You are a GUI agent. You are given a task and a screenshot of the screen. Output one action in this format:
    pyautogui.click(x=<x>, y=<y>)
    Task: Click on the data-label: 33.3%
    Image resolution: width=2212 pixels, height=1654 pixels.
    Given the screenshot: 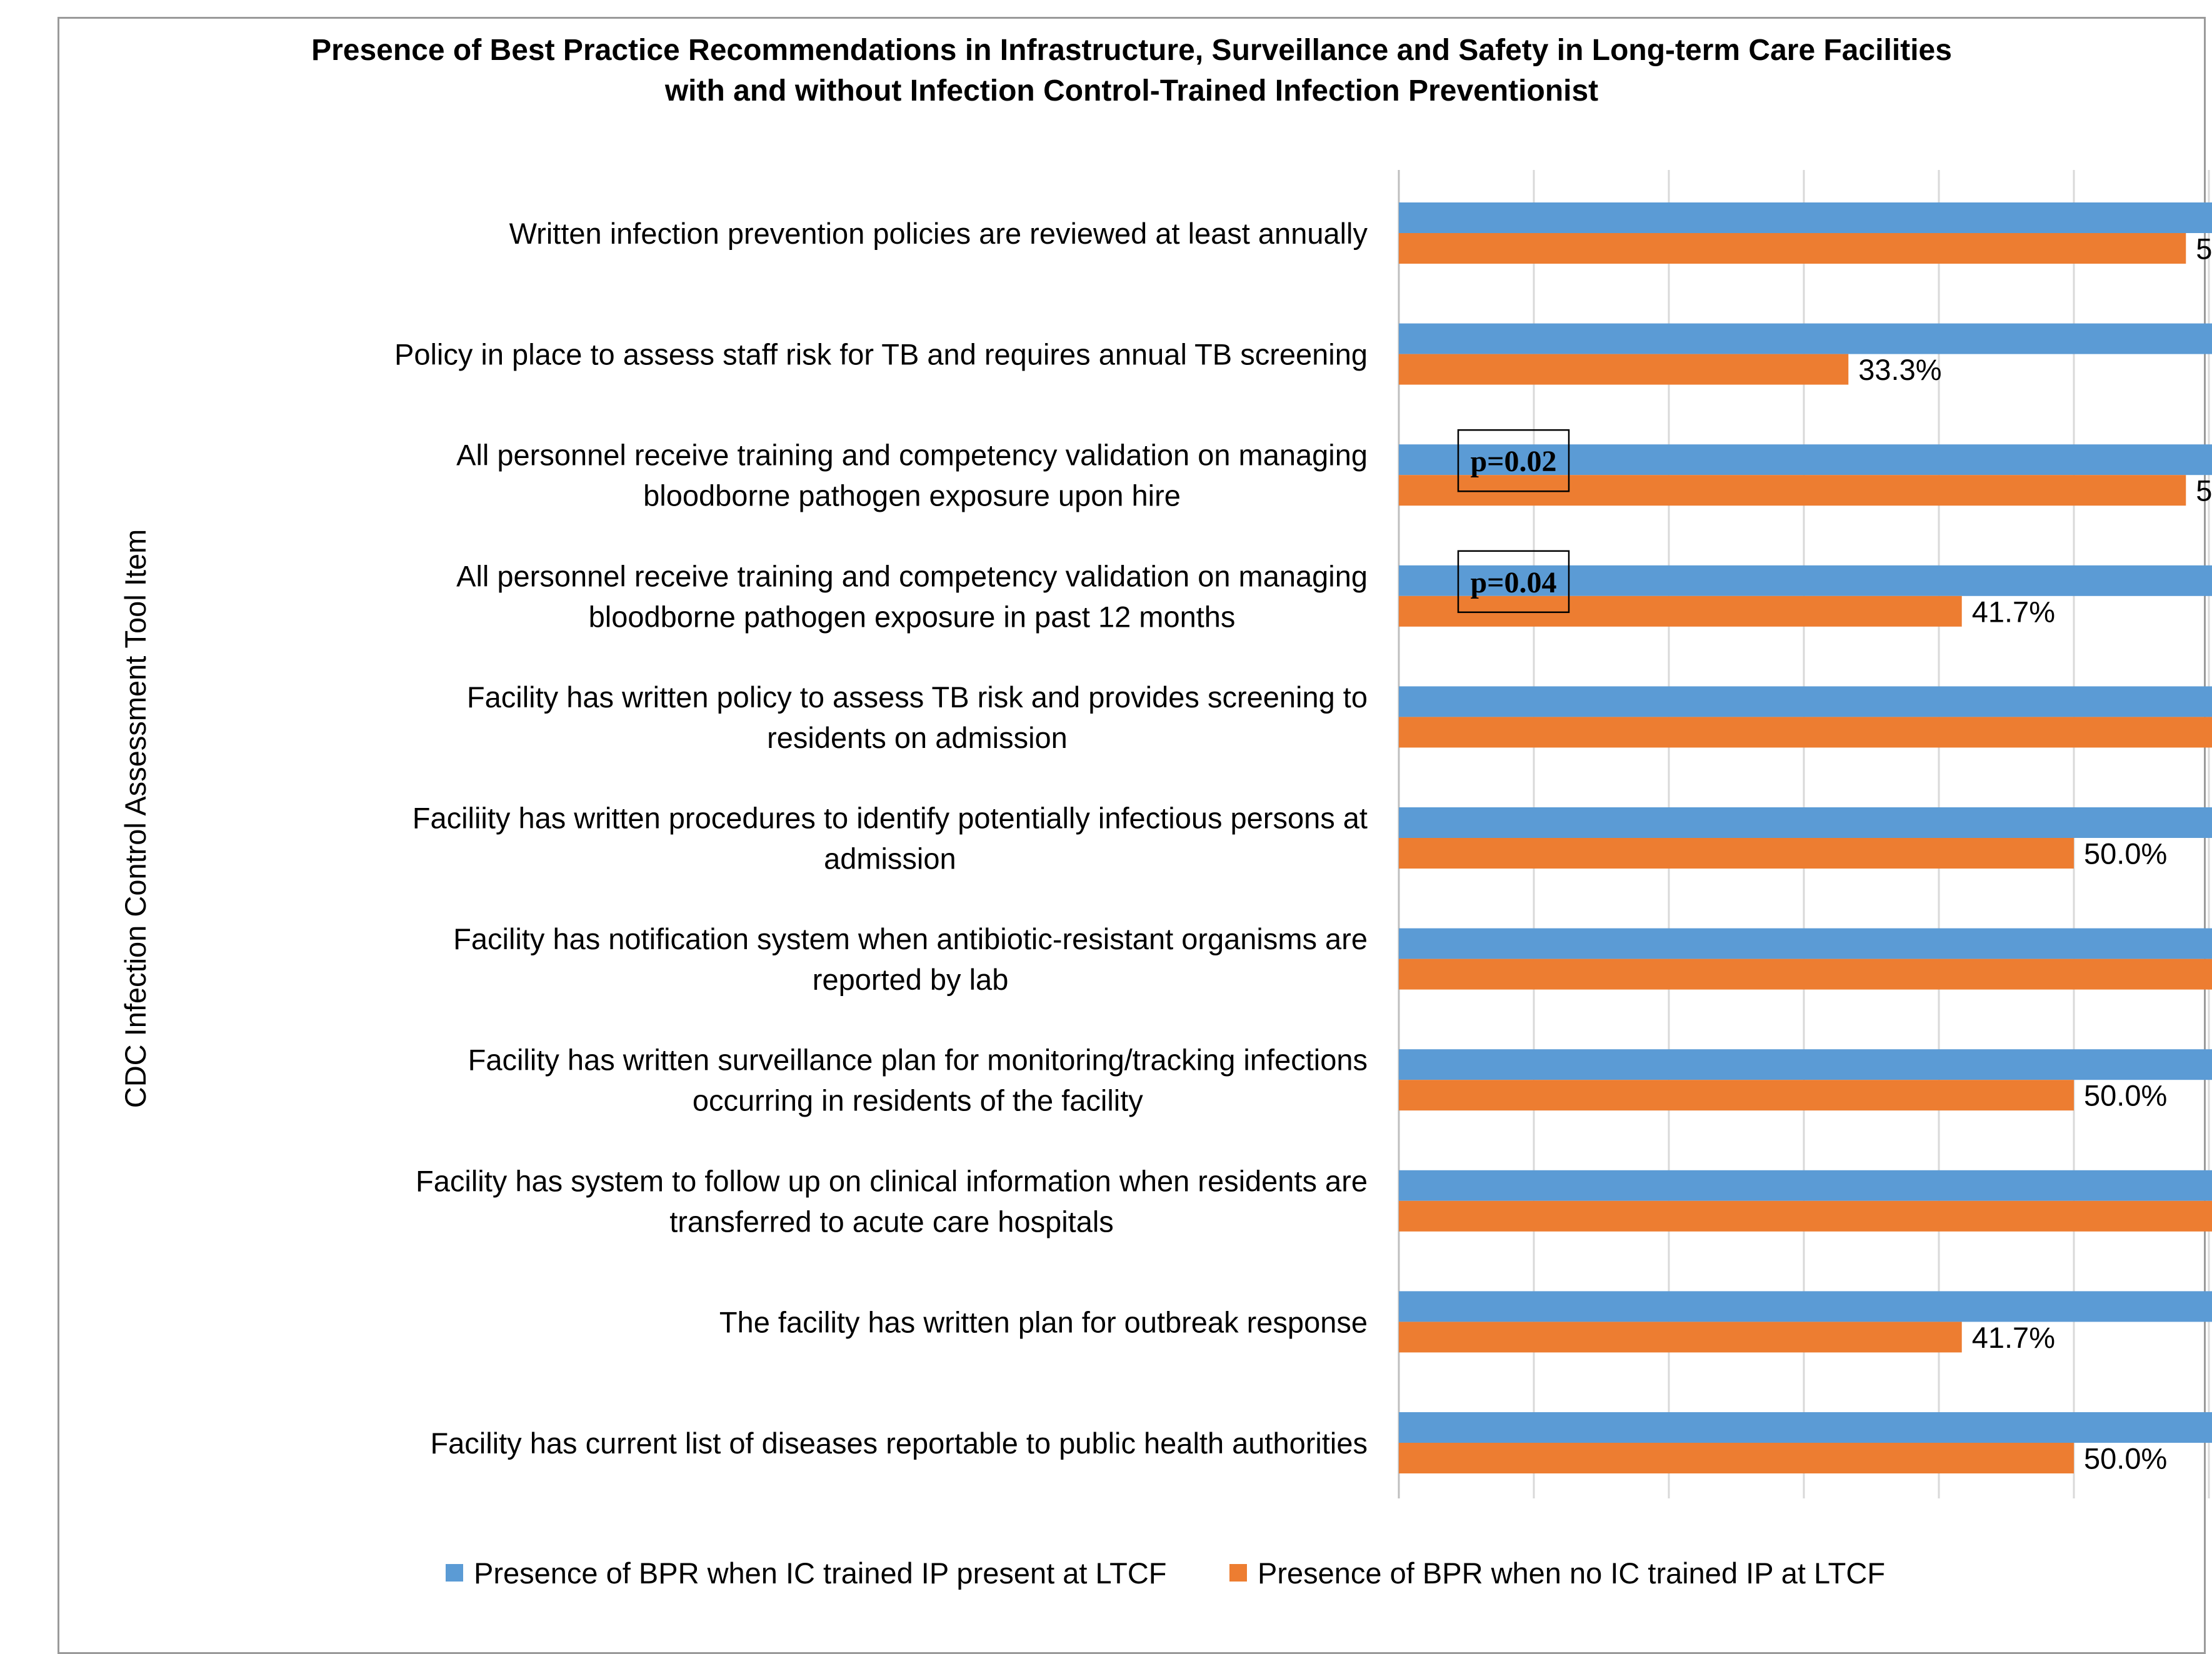 What is the action you would take?
    pyautogui.click(x=1899, y=369)
    